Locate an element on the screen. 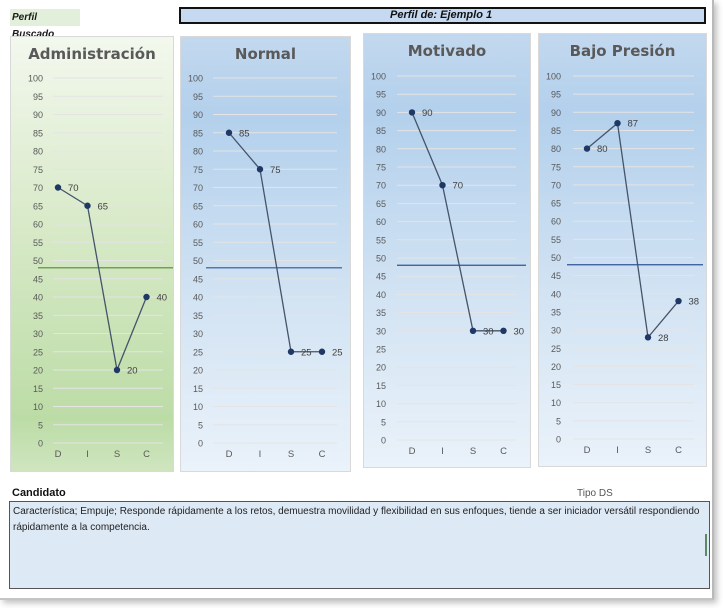  chart-title: Normal is located at coordinates (265, 54).